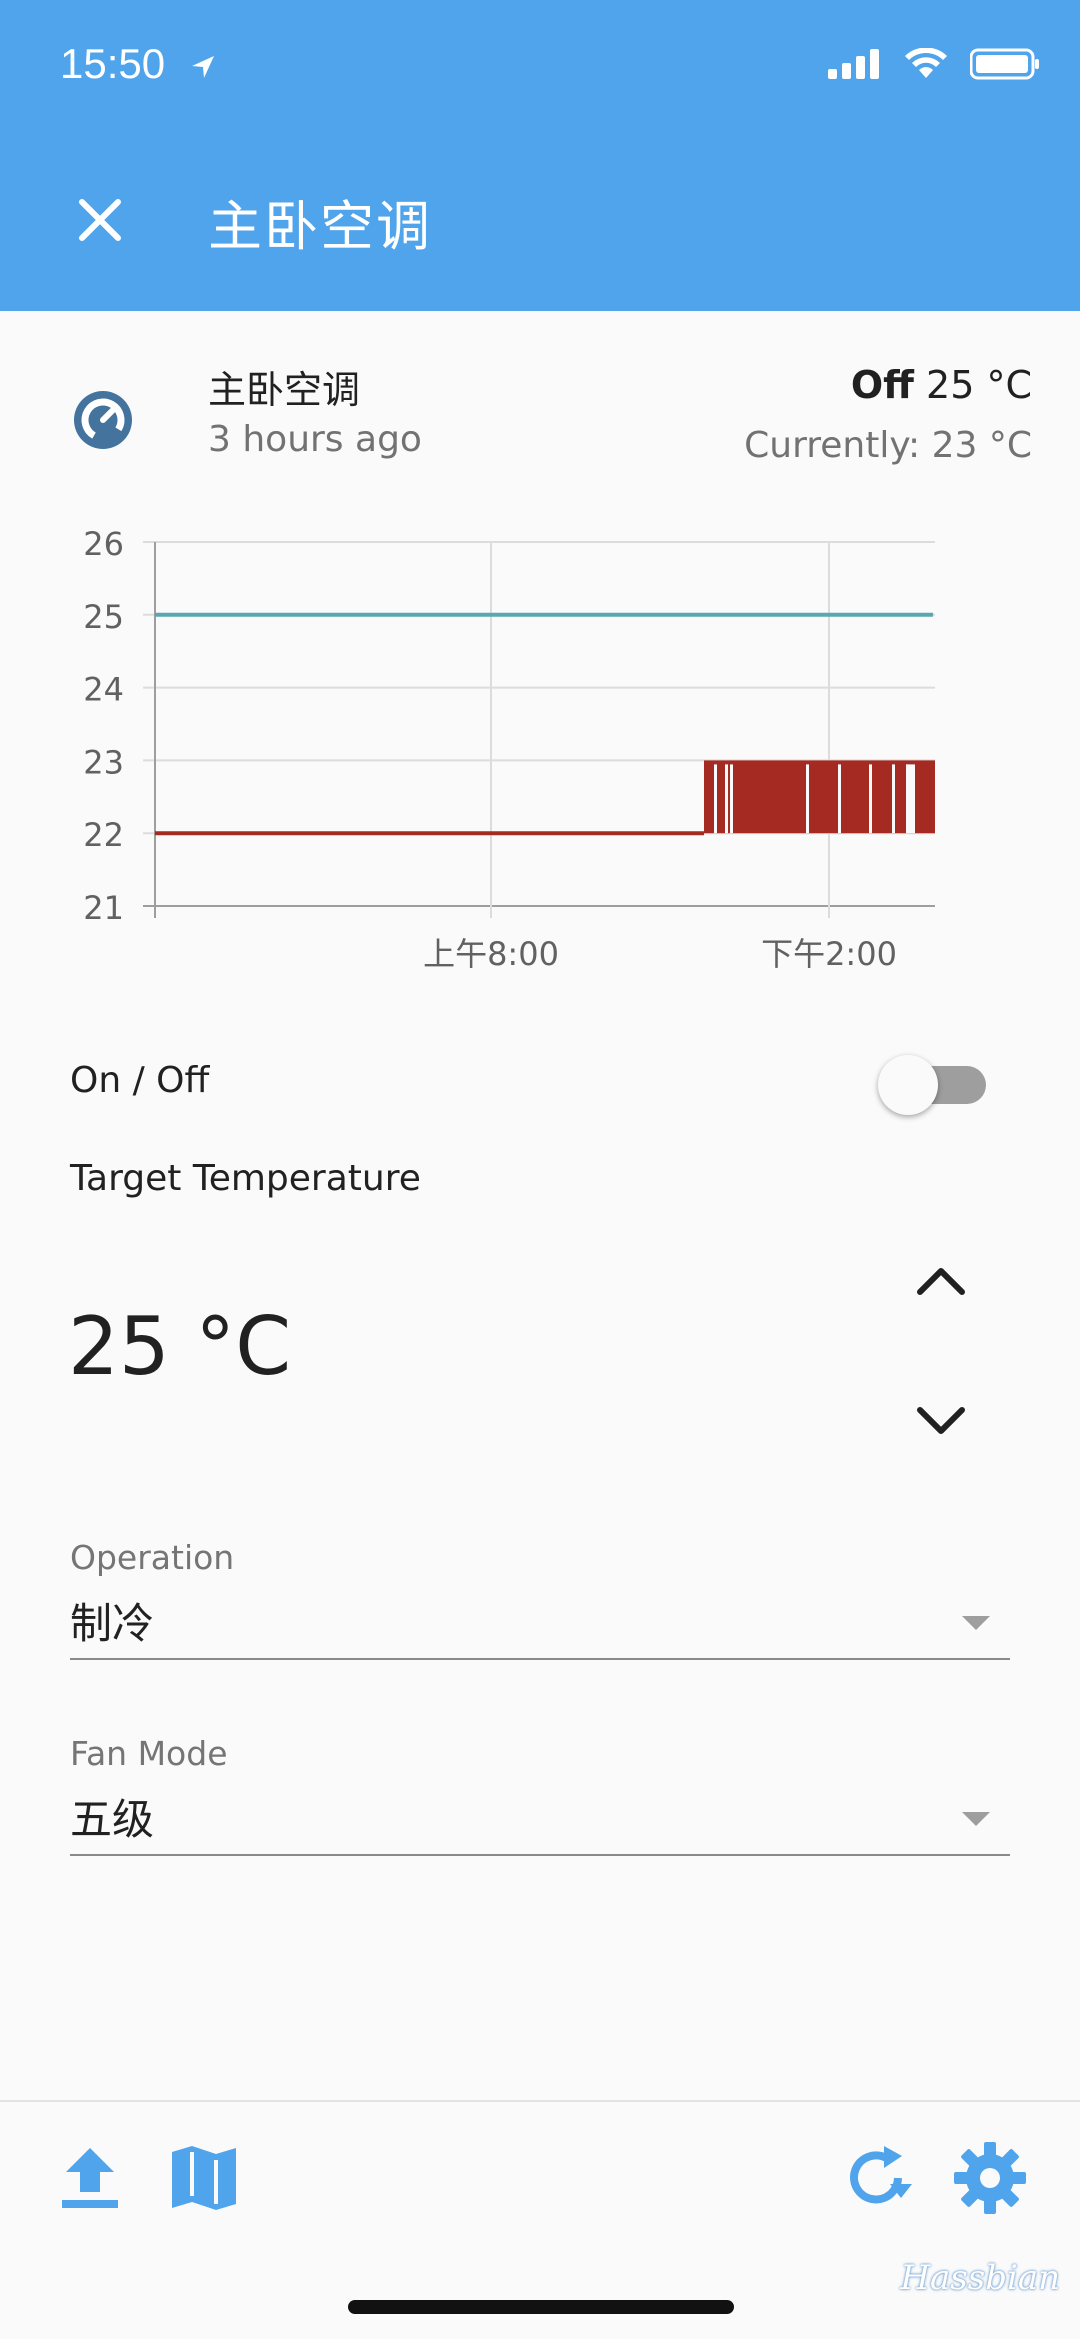 This screenshot has height=2339, width=1080. I want to click on on-off-label: On / Off, so click(140, 1080).